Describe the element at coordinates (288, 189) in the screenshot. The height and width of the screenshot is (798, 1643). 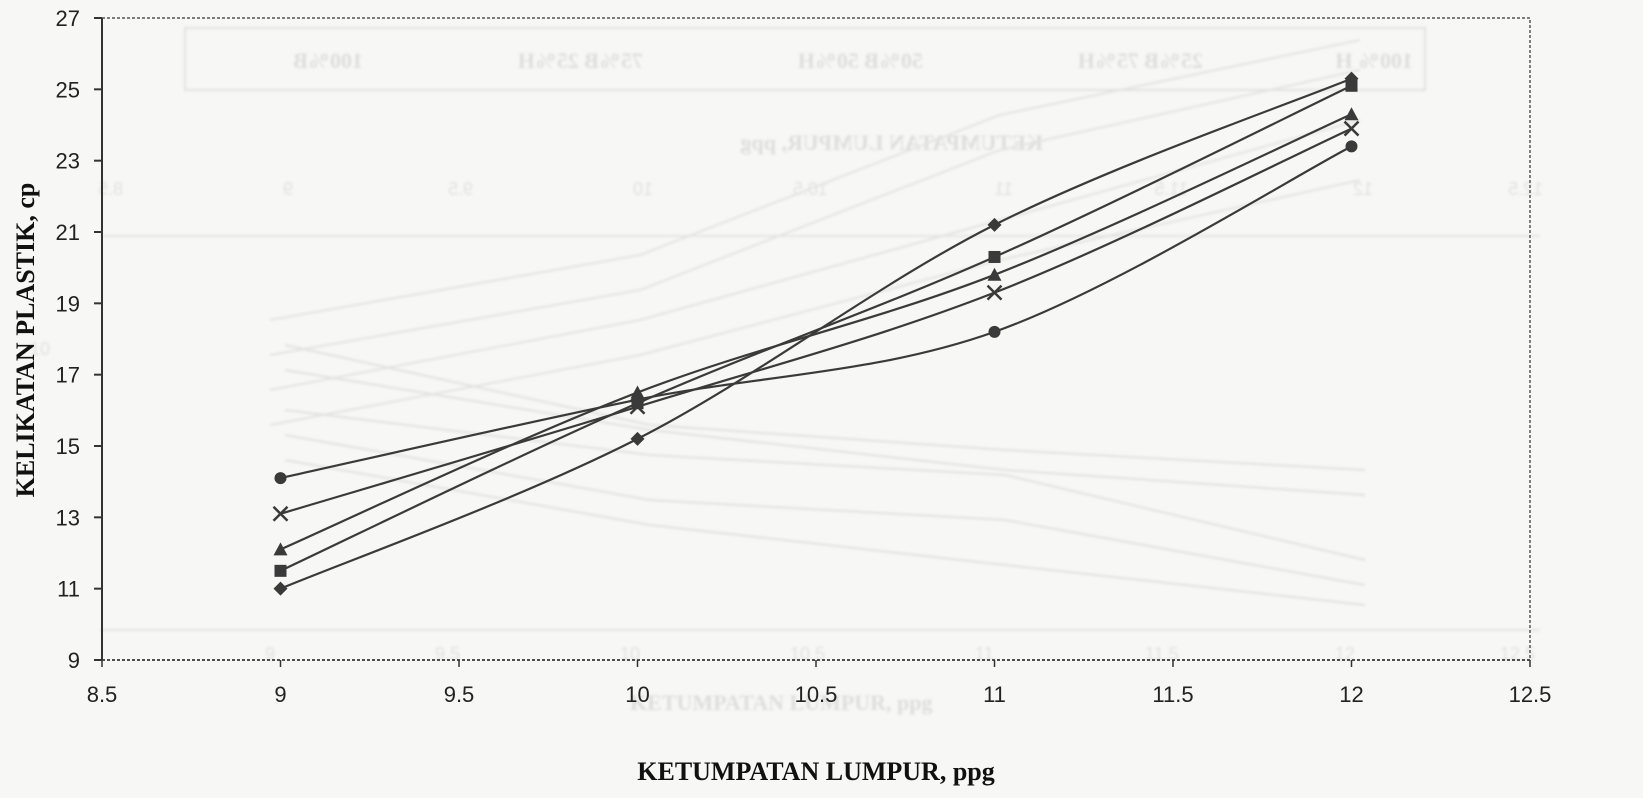
I see `ghost-mirror-tick: 9` at that location.